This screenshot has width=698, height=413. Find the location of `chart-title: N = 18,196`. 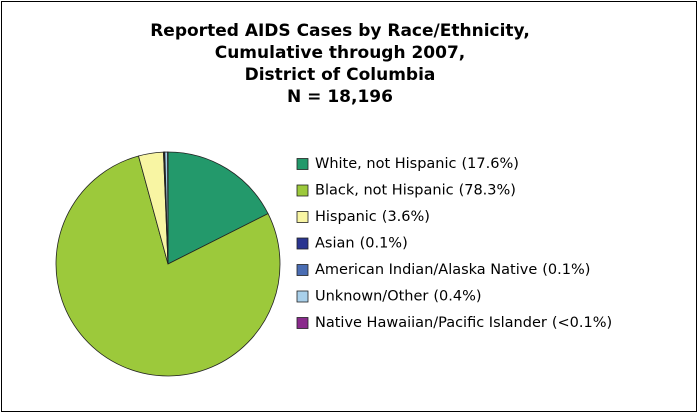

chart-title: N = 18,196 is located at coordinates (340, 97).